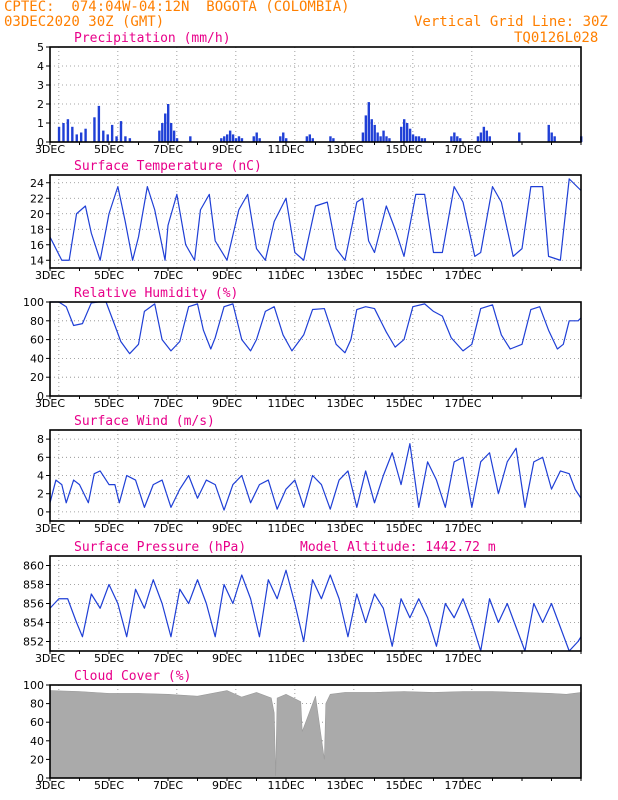 This screenshot has height=800, width=618. I want to click on precip-xtick-label: 9DEC, so click(227, 149).